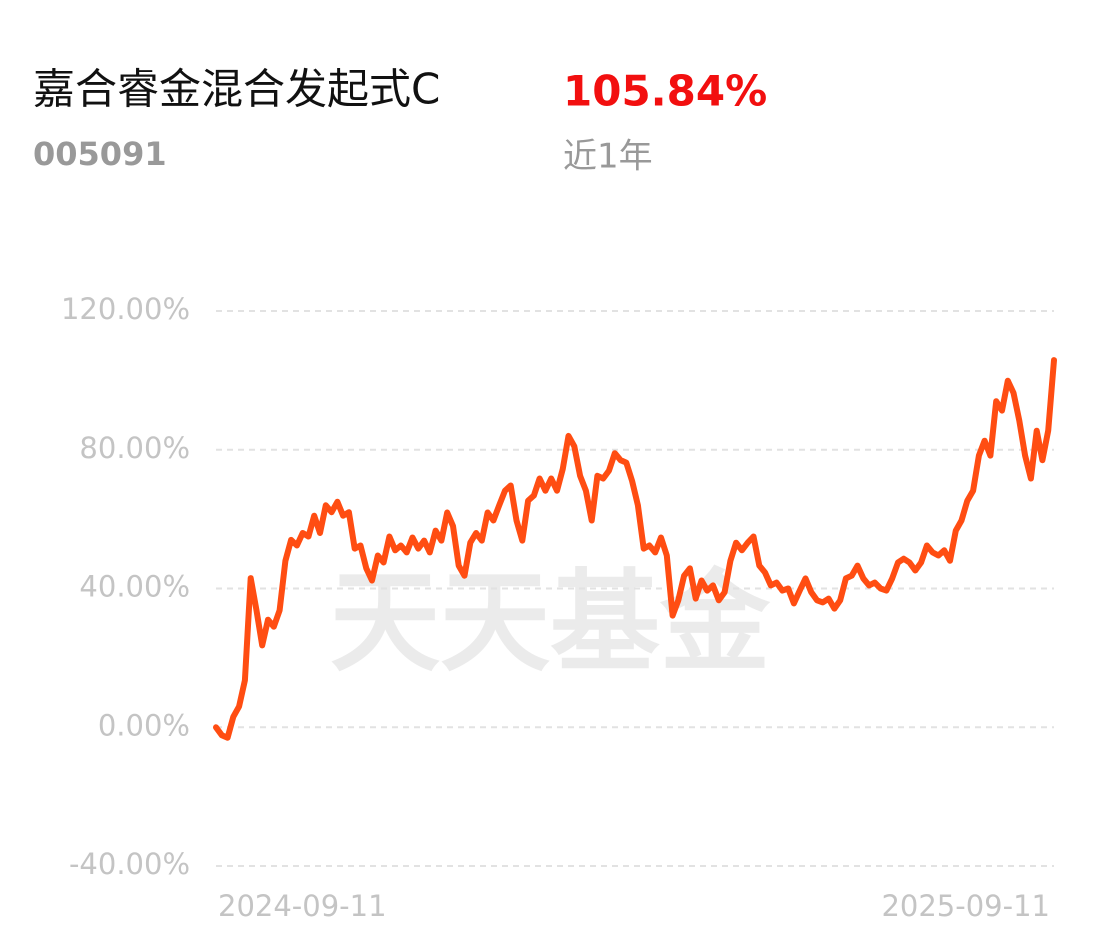  What do you see at coordinates (236, 89) in the screenshot?
I see `fund-title: 嘉合睿金混合发起式C` at bounding box center [236, 89].